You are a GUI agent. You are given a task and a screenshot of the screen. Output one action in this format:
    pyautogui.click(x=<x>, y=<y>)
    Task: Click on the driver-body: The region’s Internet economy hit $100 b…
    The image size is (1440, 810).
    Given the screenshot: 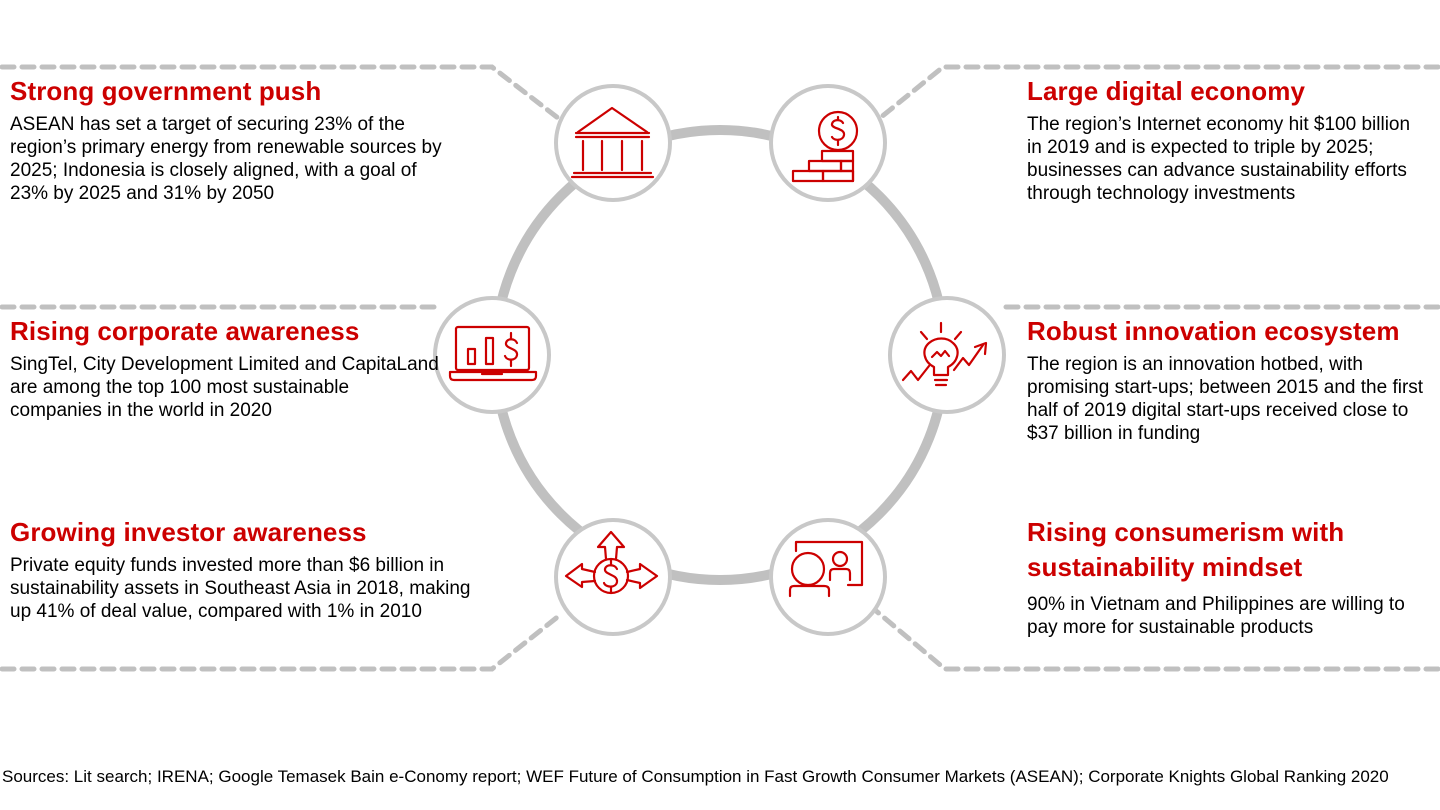 What is the action you would take?
    pyautogui.click(x=1219, y=159)
    